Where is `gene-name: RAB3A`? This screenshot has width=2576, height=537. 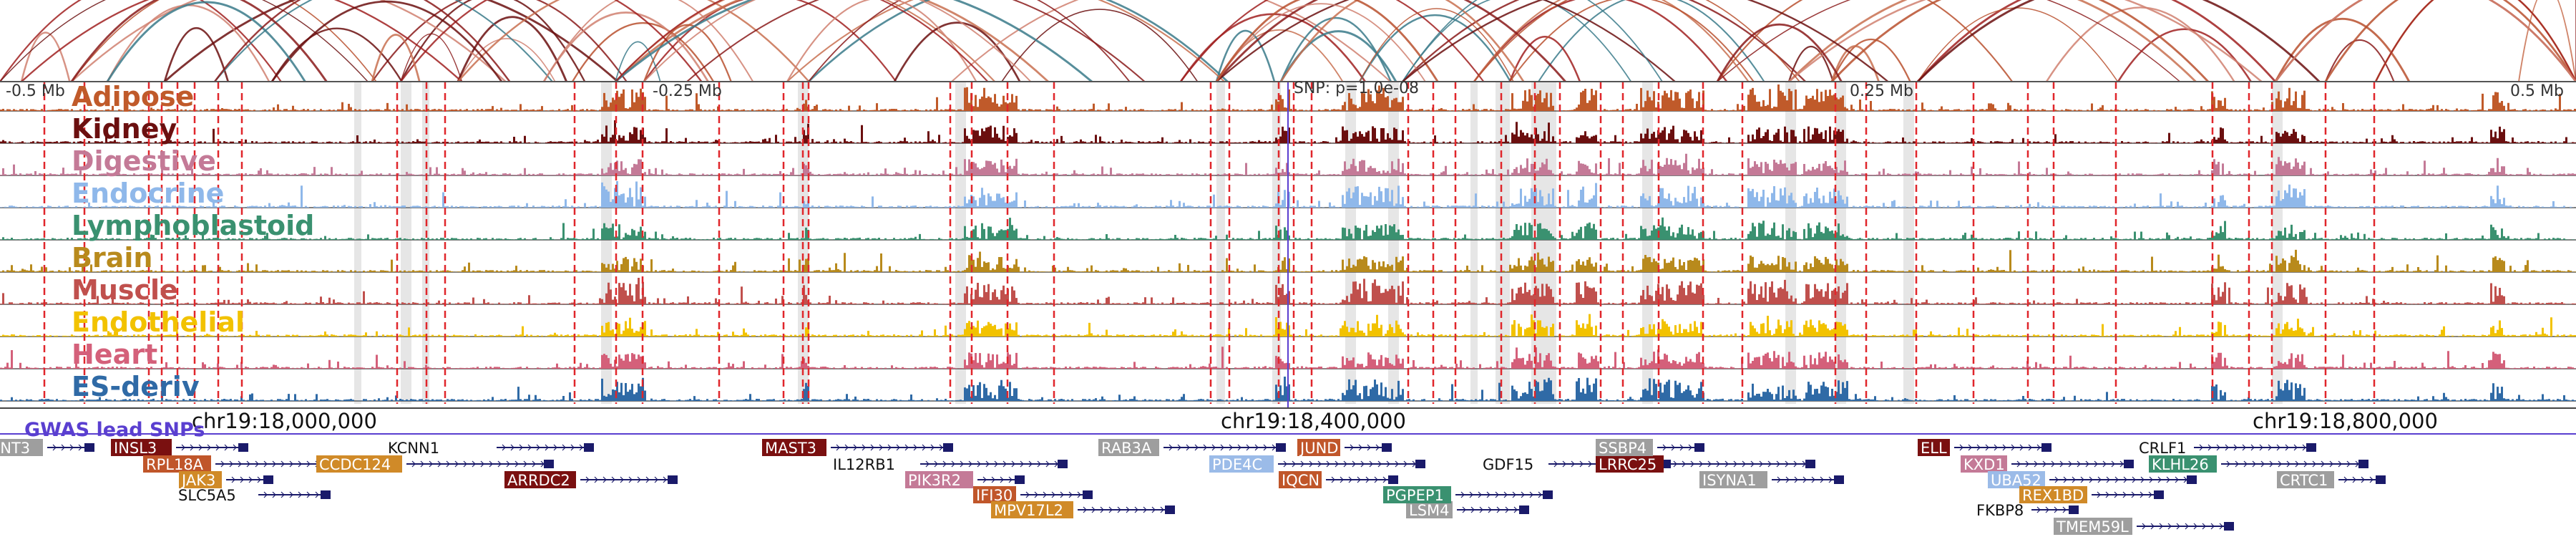 gene-name: RAB3A is located at coordinates (1126, 448).